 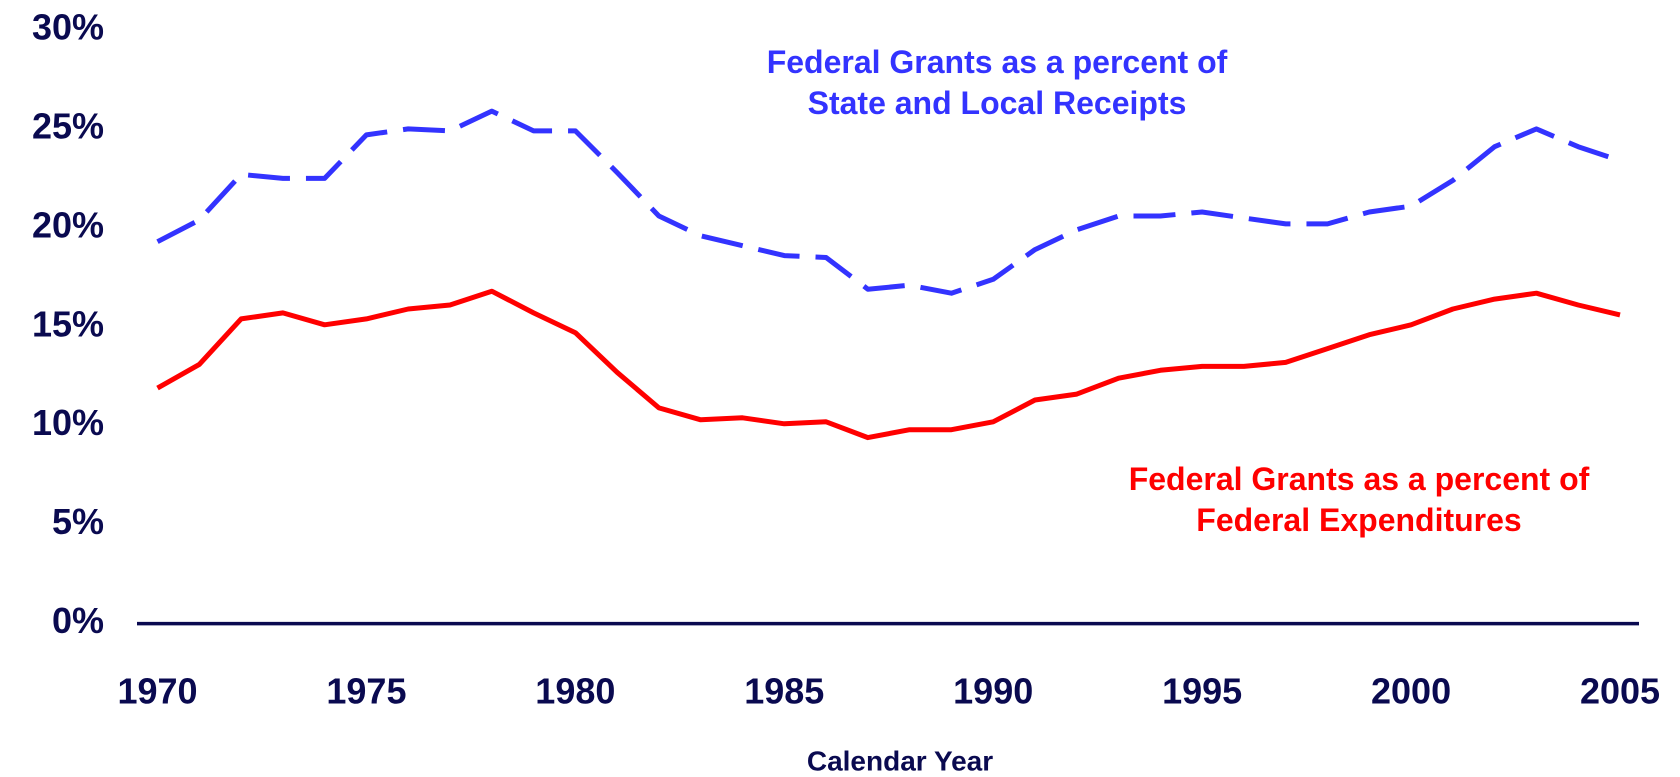 What do you see at coordinates (68, 27) in the screenshot?
I see `y-tick-label: 30%` at bounding box center [68, 27].